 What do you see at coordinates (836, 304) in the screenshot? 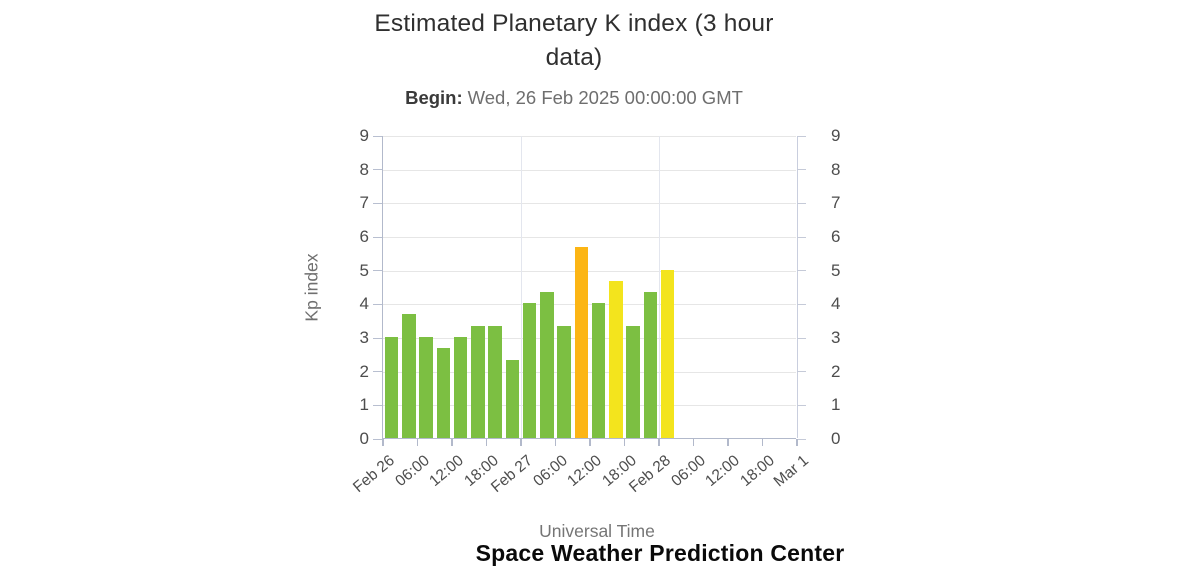
I see `y-tick-label-right: 4` at bounding box center [836, 304].